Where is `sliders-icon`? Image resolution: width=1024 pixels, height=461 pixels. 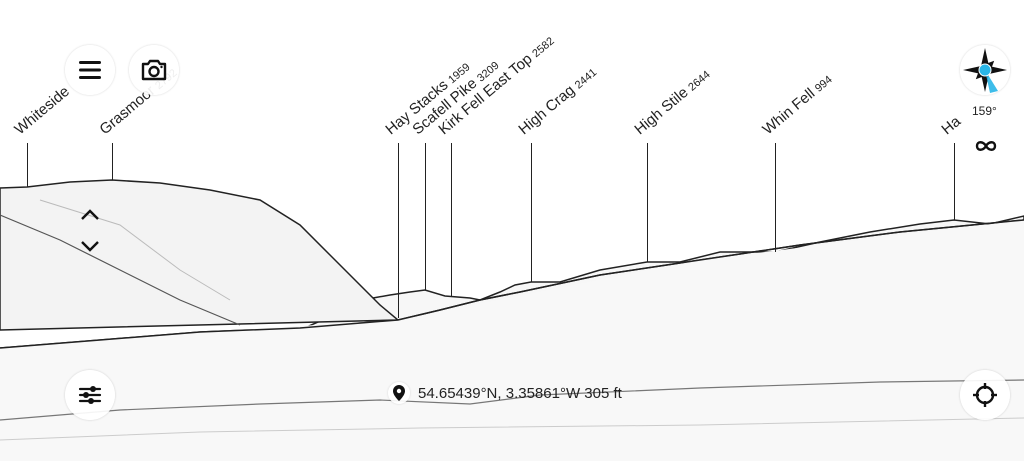 sliders-icon is located at coordinates (90, 395).